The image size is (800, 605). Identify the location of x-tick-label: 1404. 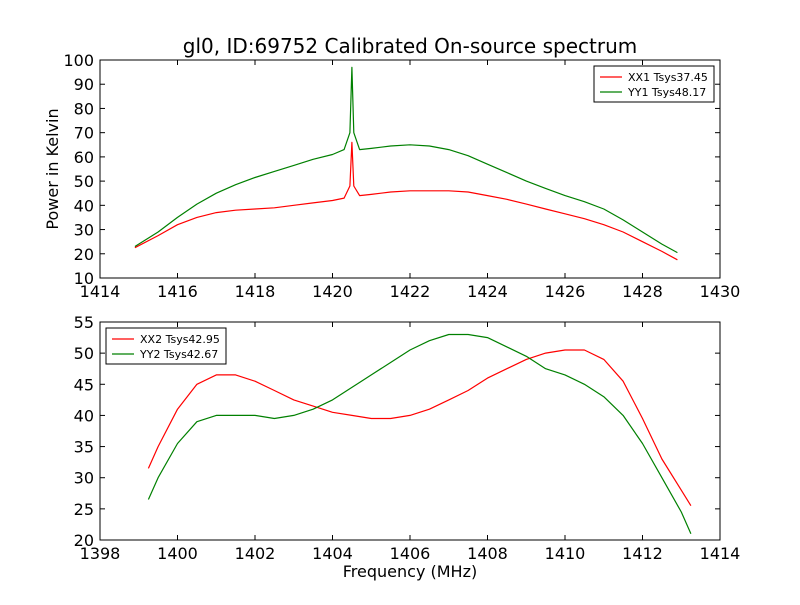
(332, 553).